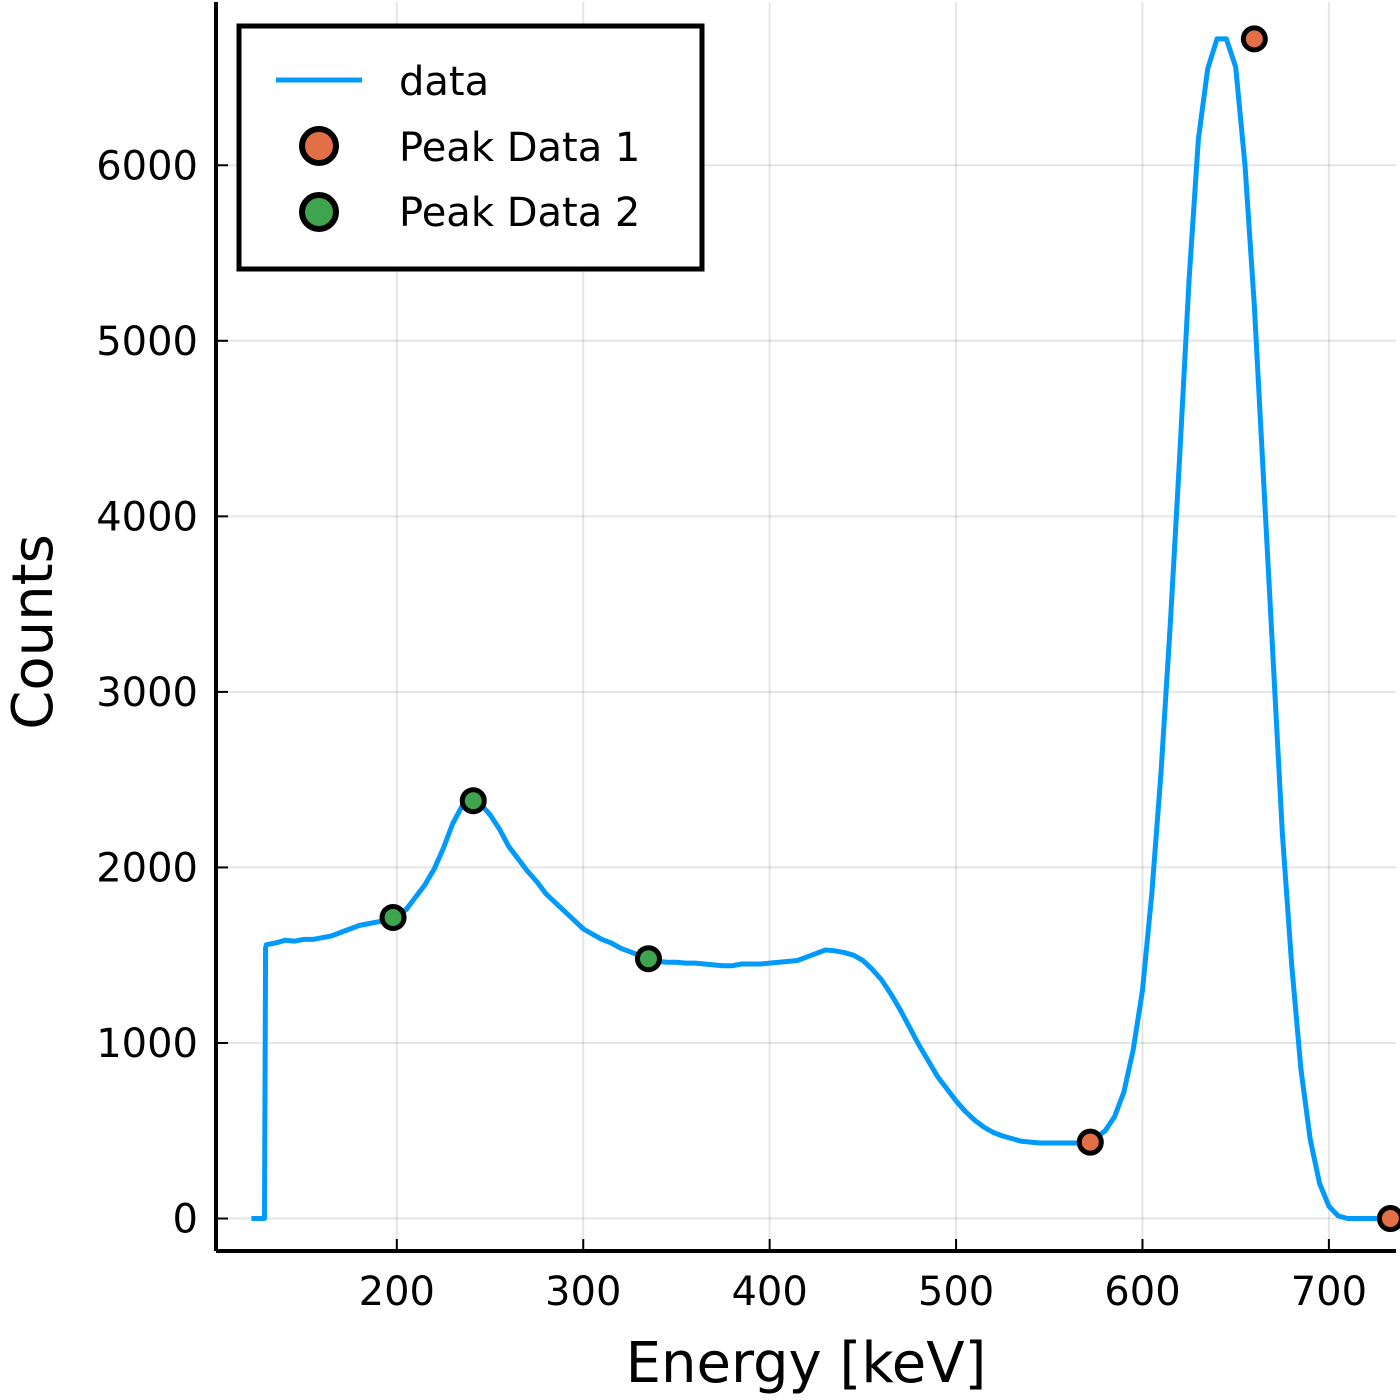 The width and height of the screenshot is (1400, 1400). Describe the element at coordinates (806, 1363) in the screenshot. I see `x-axis-label: Energy [keV]` at that location.